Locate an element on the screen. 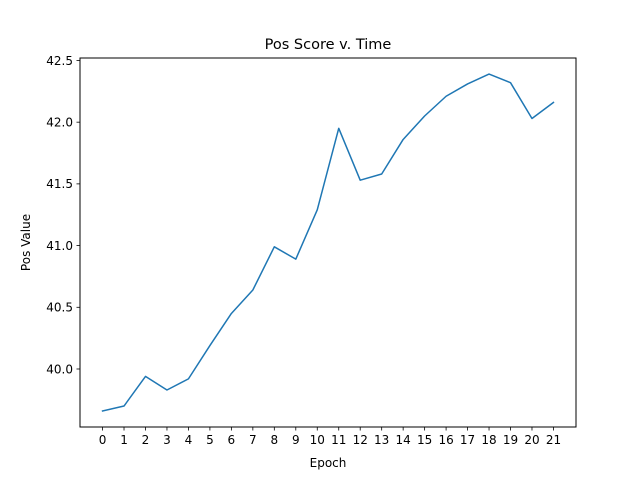 Image resolution: width=640 pixels, height=480 pixels. x-tick-label: 0 is located at coordinates (103, 440).